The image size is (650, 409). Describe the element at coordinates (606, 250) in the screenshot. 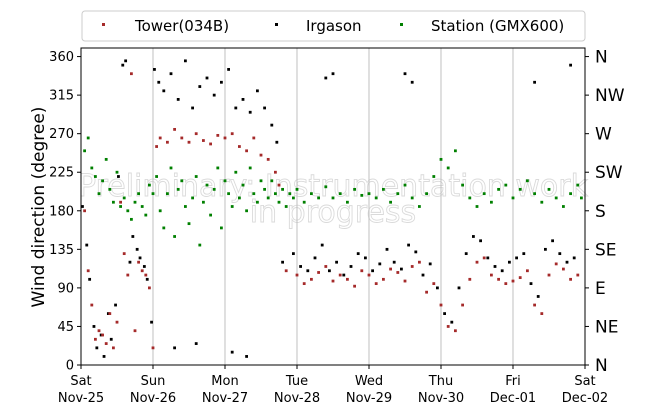

I see `y-right-tick-label: SE` at that location.